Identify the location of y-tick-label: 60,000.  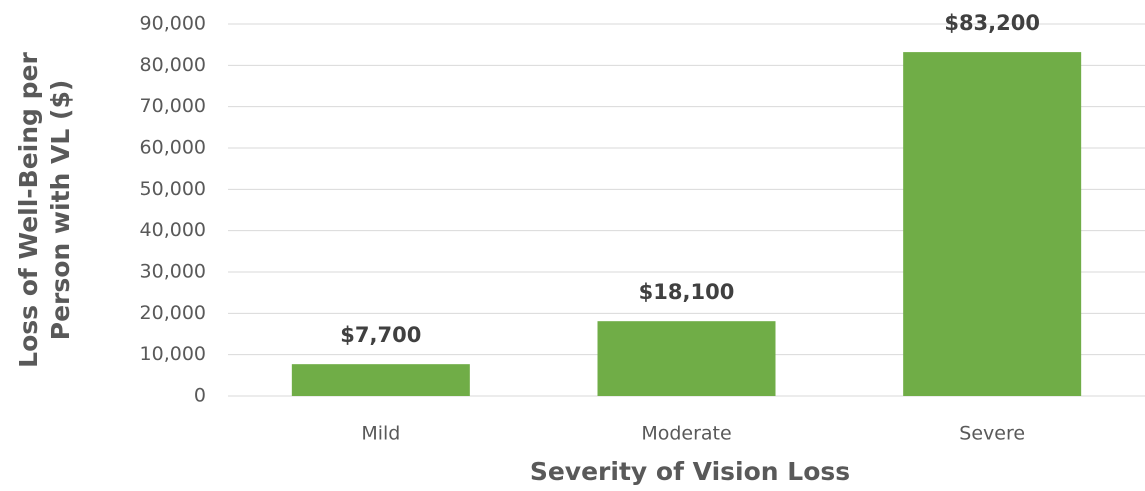
(173, 148).